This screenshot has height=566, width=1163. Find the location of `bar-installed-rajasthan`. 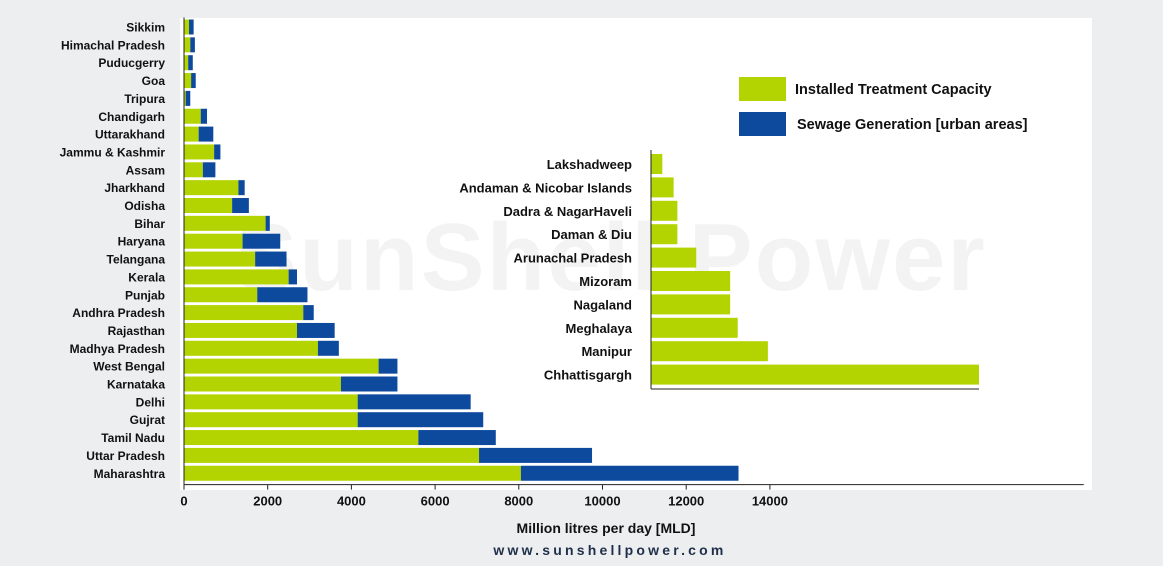

bar-installed-rajasthan is located at coordinates (240, 330).